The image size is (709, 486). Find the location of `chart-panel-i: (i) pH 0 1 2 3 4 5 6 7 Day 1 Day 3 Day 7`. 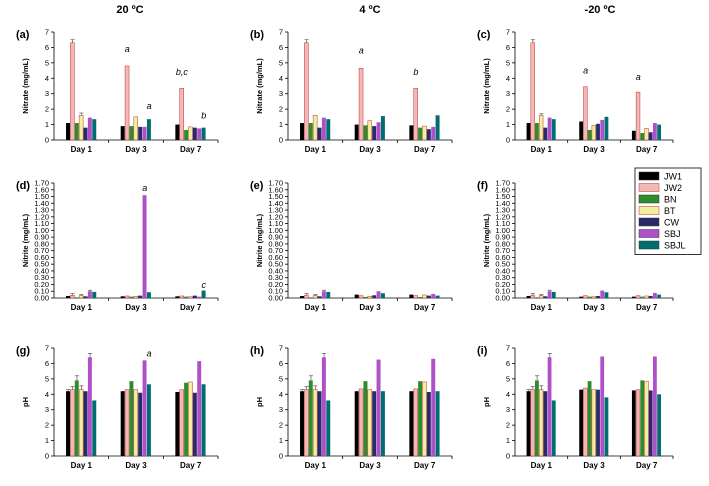

chart-panel-i: (i) pH 0 1 2 3 4 5 6 7 Day 1 Day 3 Day 7 is located at coordinates (575, 407).